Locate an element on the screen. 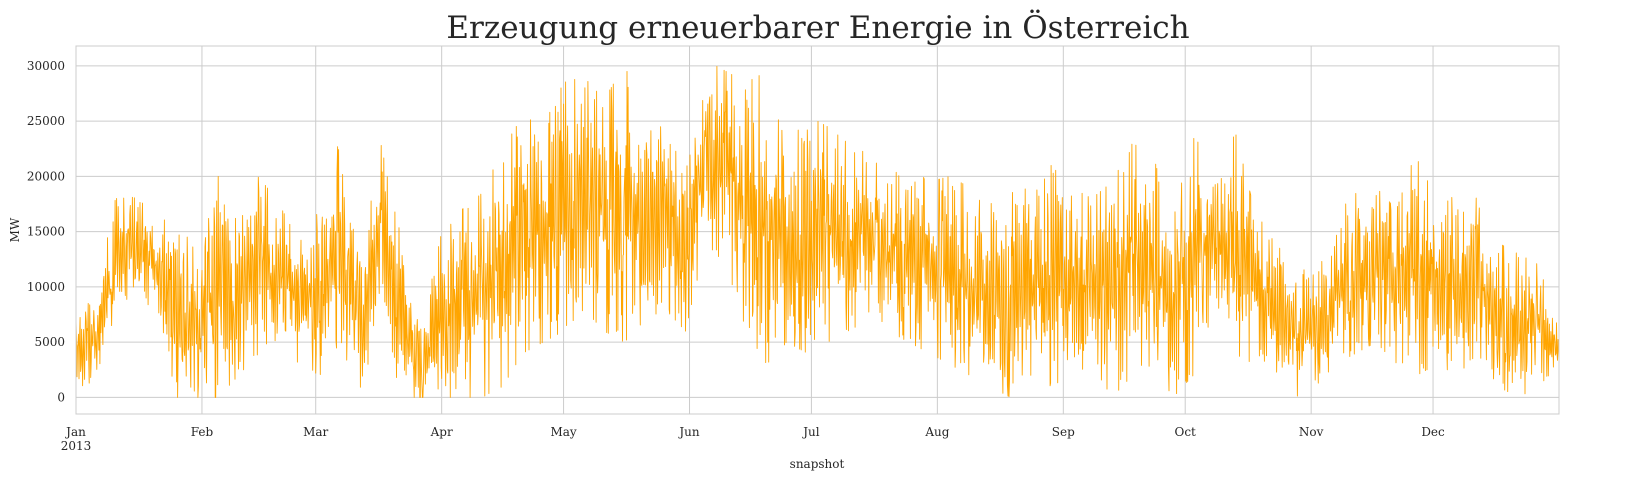  x-tick-label: Mar is located at coordinates (315, 432).